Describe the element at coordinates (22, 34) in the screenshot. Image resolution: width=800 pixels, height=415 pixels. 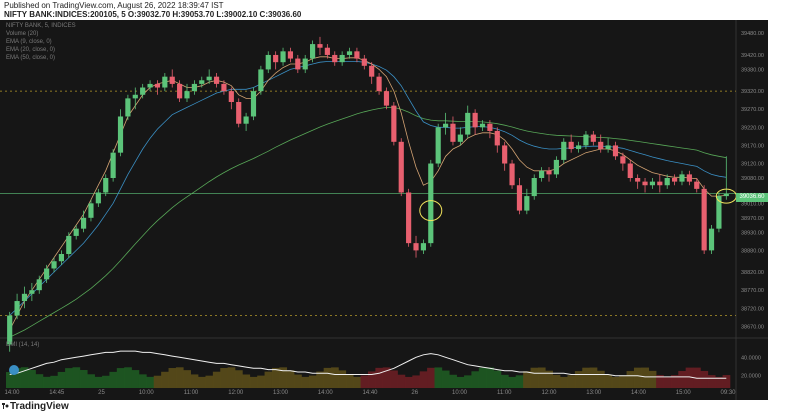
I see `legend-volume: Volume (20)` at that location.